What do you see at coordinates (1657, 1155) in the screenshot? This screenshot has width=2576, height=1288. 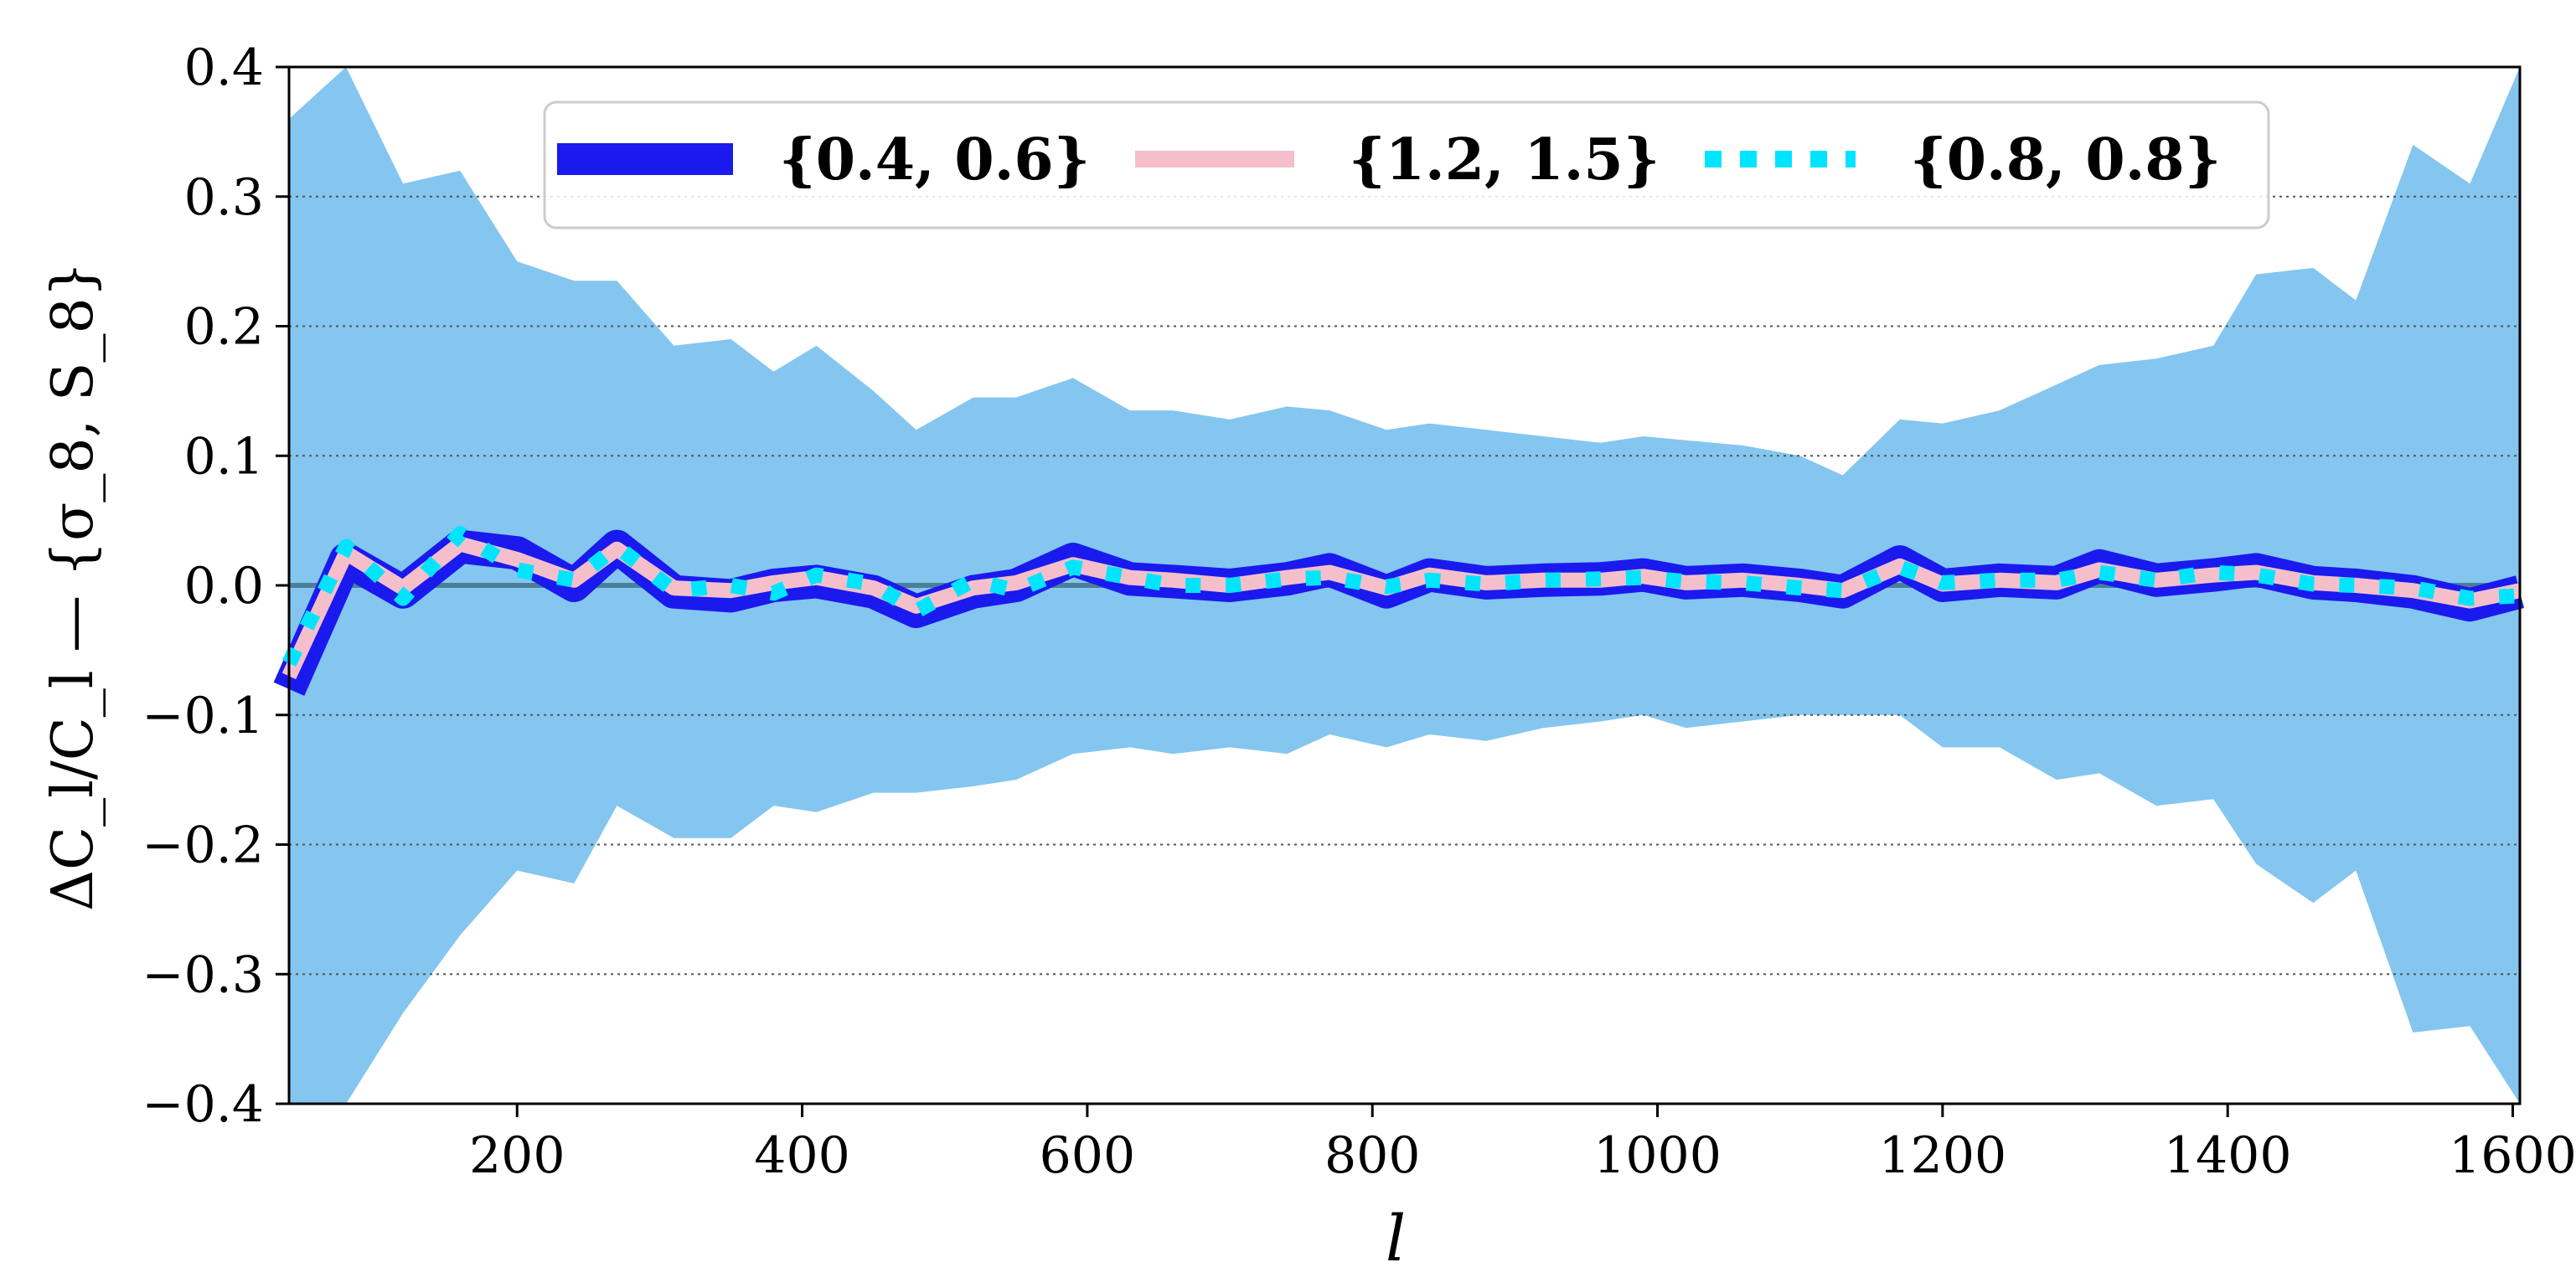 I see `x-tick-label: 1000` at bounding box center [1657, 1155].